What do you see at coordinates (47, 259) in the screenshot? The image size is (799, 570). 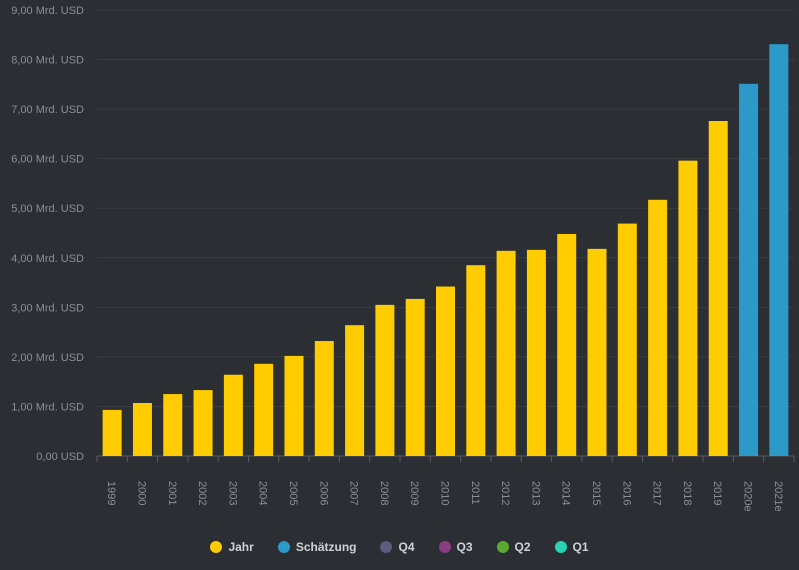 I see `y-tick-label: 4,00 Mrd. USD` at bounding box center [47, 259].